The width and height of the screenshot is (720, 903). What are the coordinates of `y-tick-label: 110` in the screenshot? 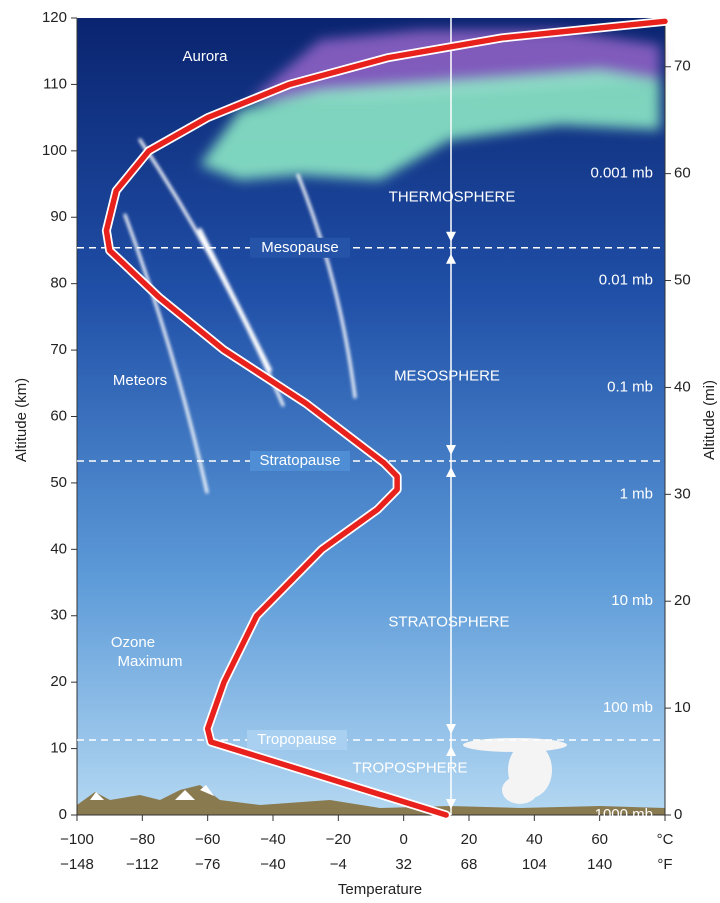 It's located at (55, 83).